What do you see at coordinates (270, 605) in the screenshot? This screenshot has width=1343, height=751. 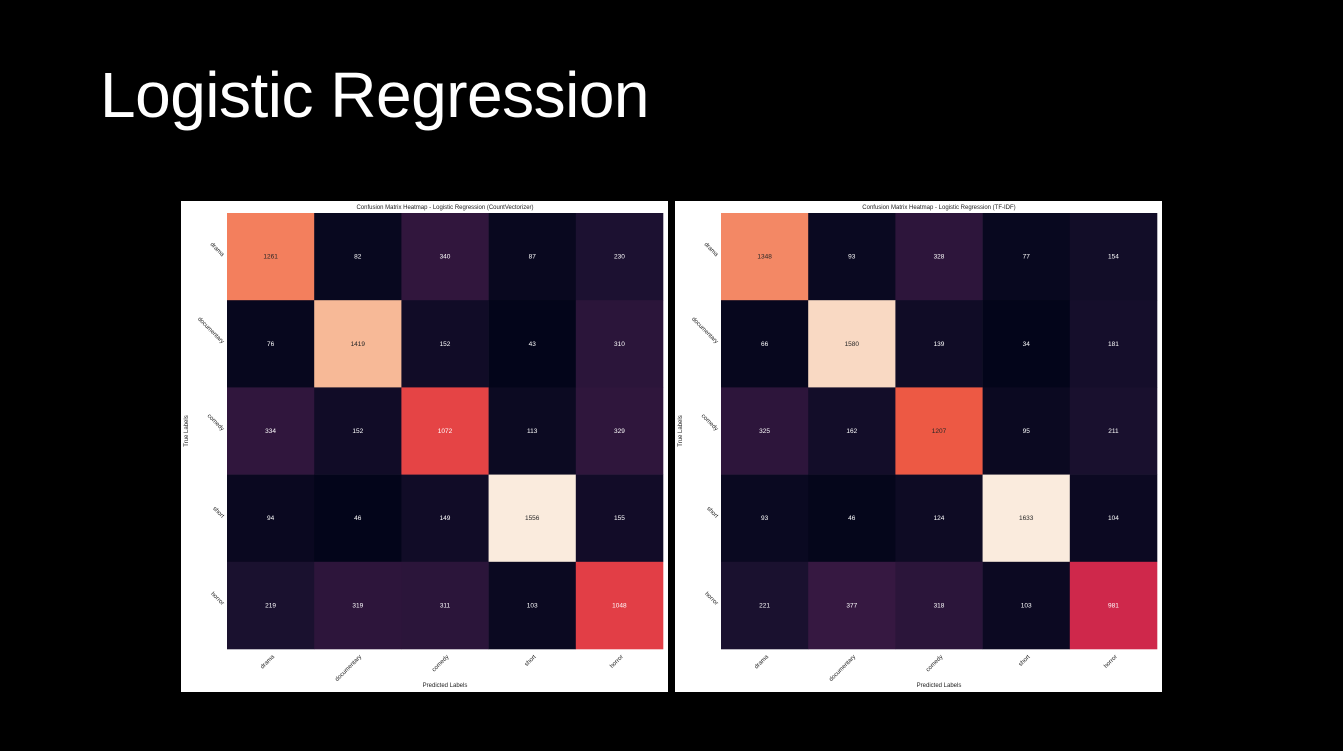 I see `cell-value-label: 219` at bounding box center [270, 605].